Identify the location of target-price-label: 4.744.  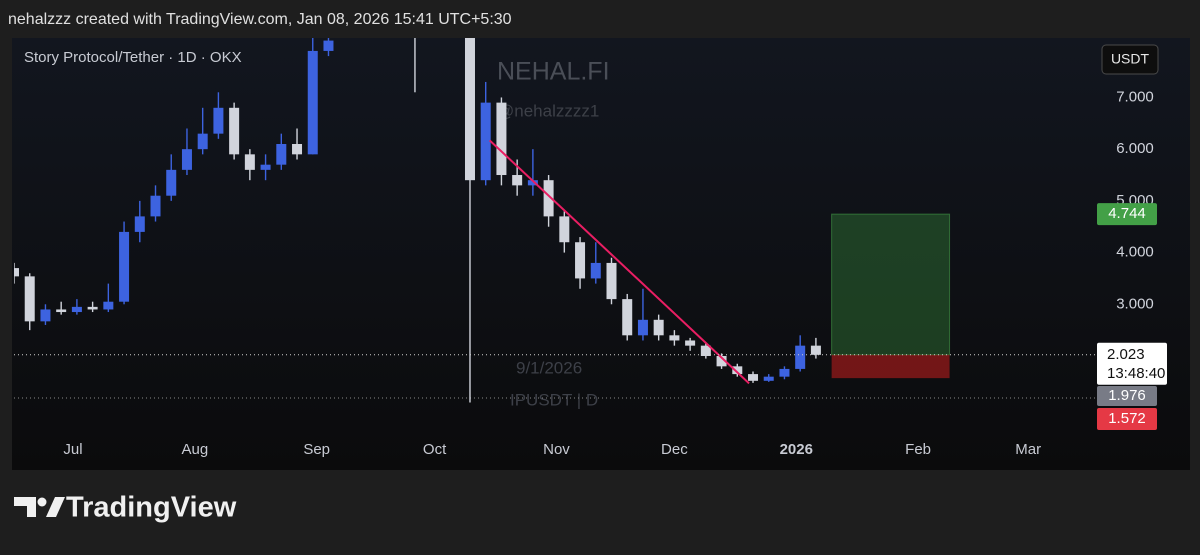
(1127, 213).